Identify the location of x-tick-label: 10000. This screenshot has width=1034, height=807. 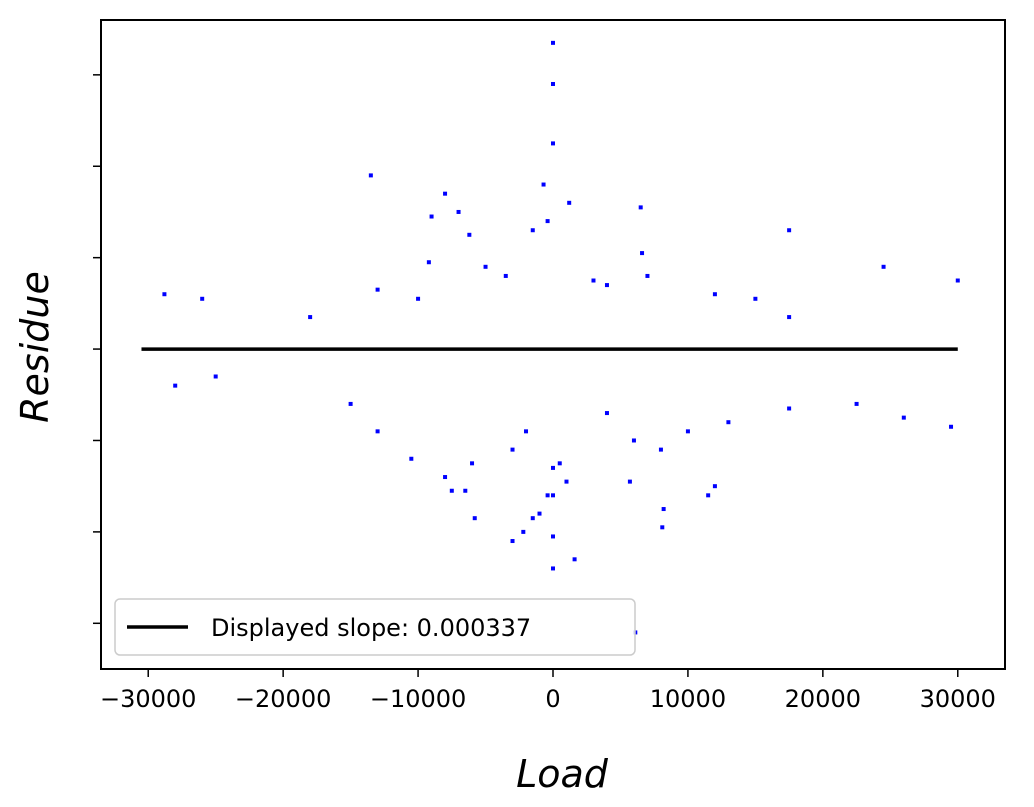
(688, 699).